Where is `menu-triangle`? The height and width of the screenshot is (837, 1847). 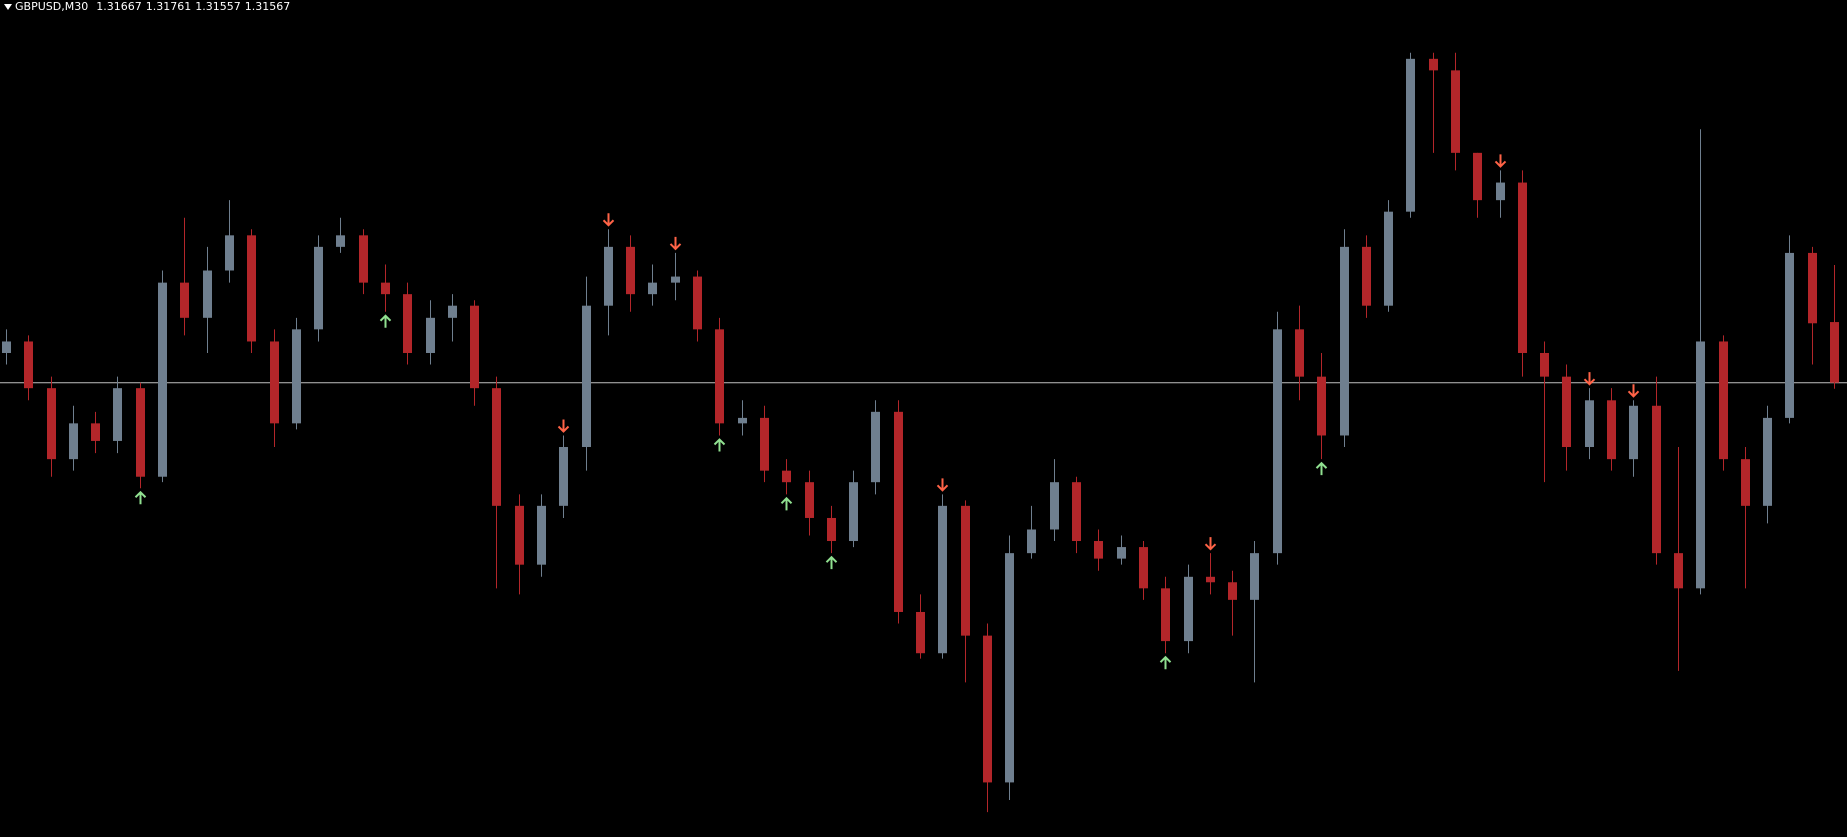 menu-triangle is located at coordinates (8, 7).